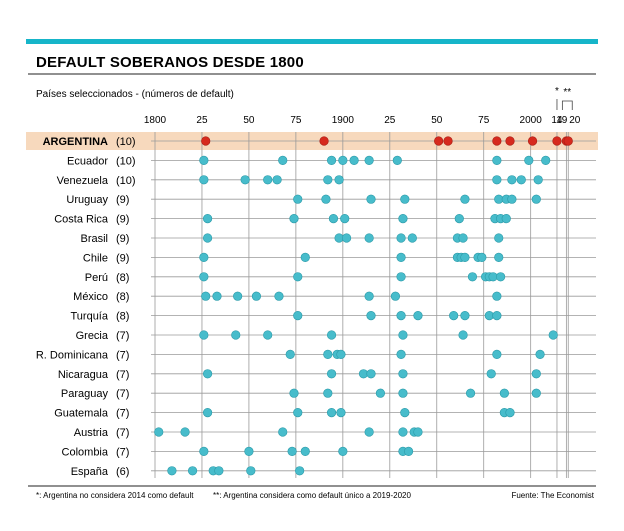 This screenshot has width=624, height=531. Describe the element at coordinates (90, 297) in the screenshot. I see `country-label: México` at that location.